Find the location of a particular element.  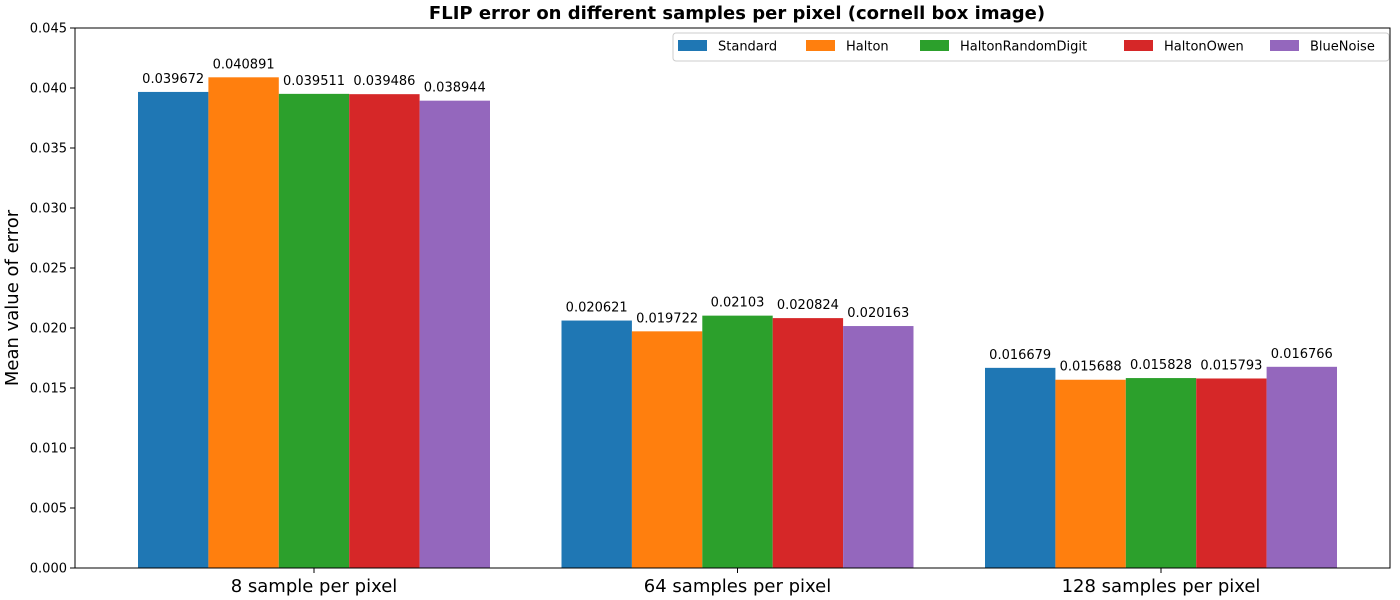

y-tick-label: 0.035 is located at coordinates (48, 149).